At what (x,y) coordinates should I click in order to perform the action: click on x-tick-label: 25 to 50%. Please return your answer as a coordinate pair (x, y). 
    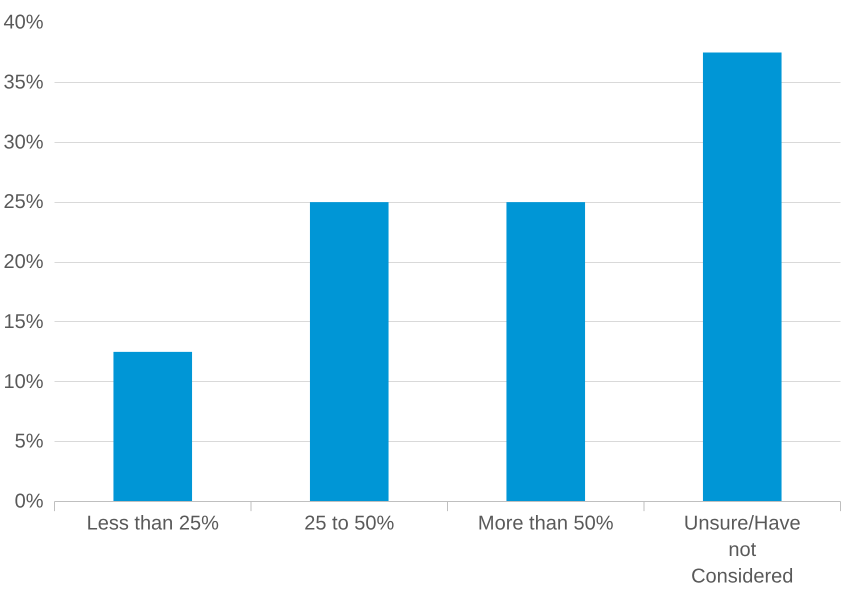
    Looking at the image, I should click on (349, 523).